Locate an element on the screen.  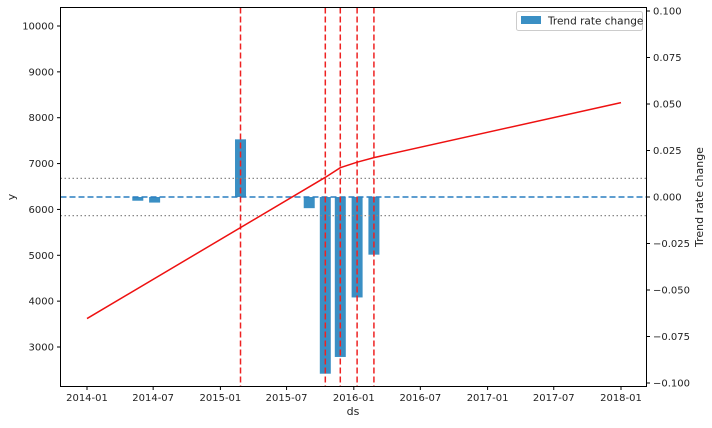
x-tick-label: 2017-07 is located at coordinates (554, 398).